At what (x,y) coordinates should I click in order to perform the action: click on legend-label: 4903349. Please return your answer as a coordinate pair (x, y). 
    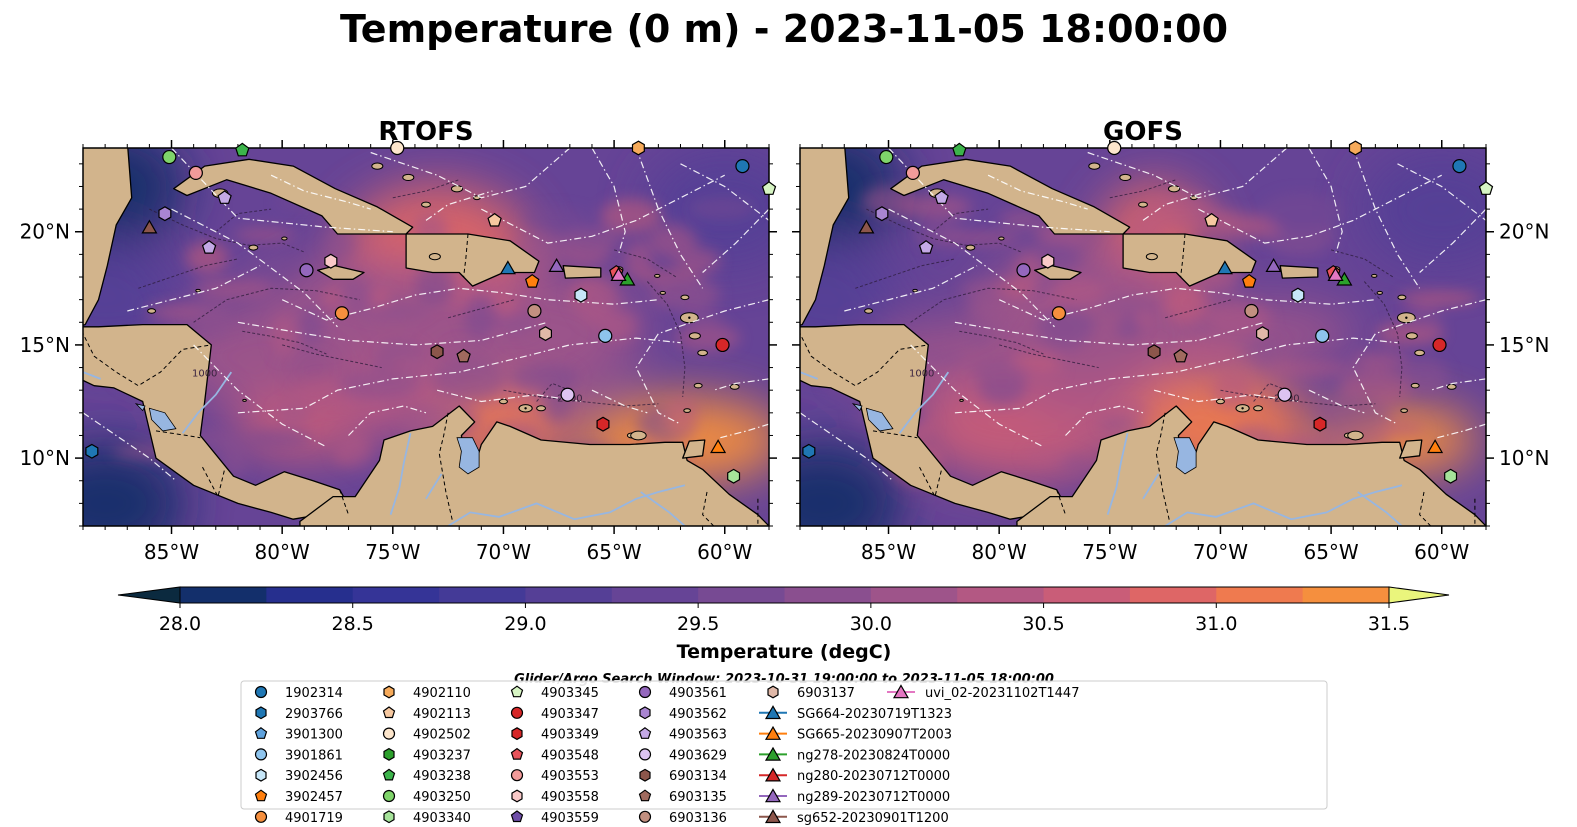
    Looking at the image, I should click on (570, 735).